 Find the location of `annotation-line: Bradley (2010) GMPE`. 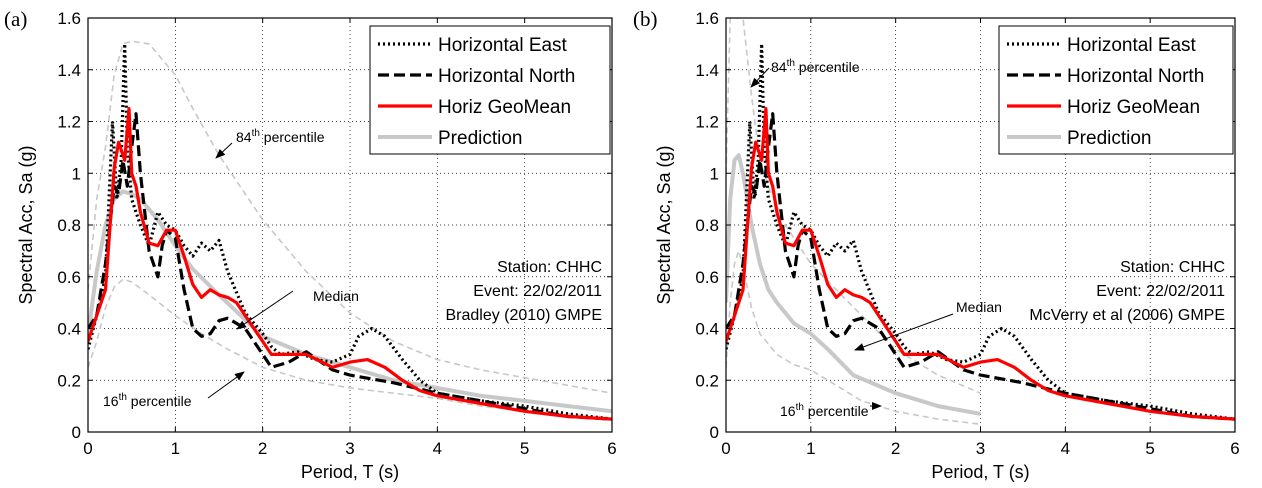

annotation-line: Bradley (2010) GMPE is located at coordinates (523, 315).